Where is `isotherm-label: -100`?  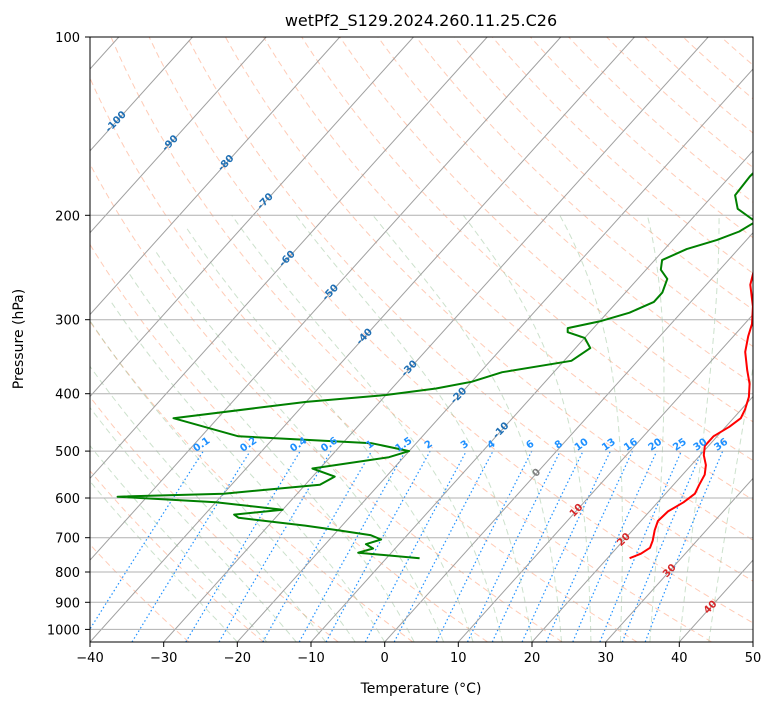
isotherm-label: -100 is located at coordinates (115, 122).